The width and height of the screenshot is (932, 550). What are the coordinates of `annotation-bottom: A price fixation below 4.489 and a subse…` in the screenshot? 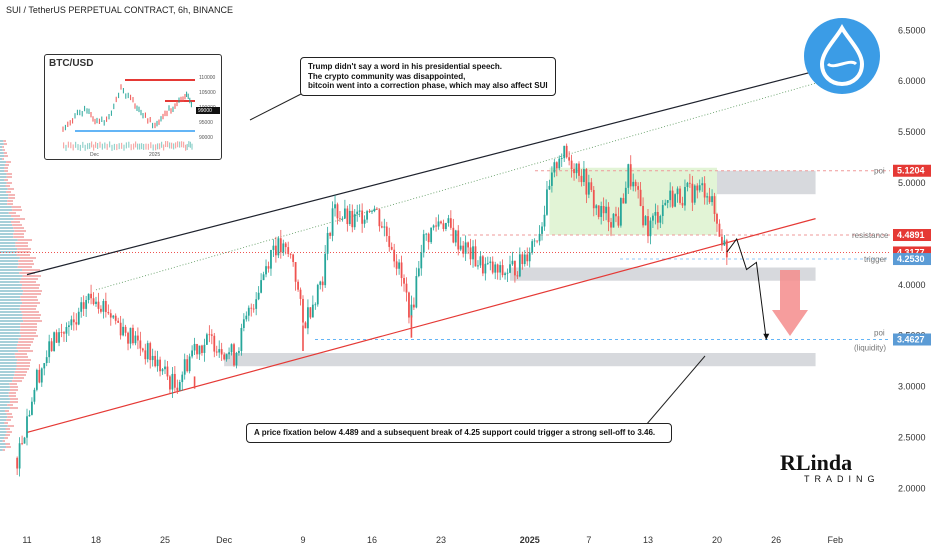 It's located at (459, 433).